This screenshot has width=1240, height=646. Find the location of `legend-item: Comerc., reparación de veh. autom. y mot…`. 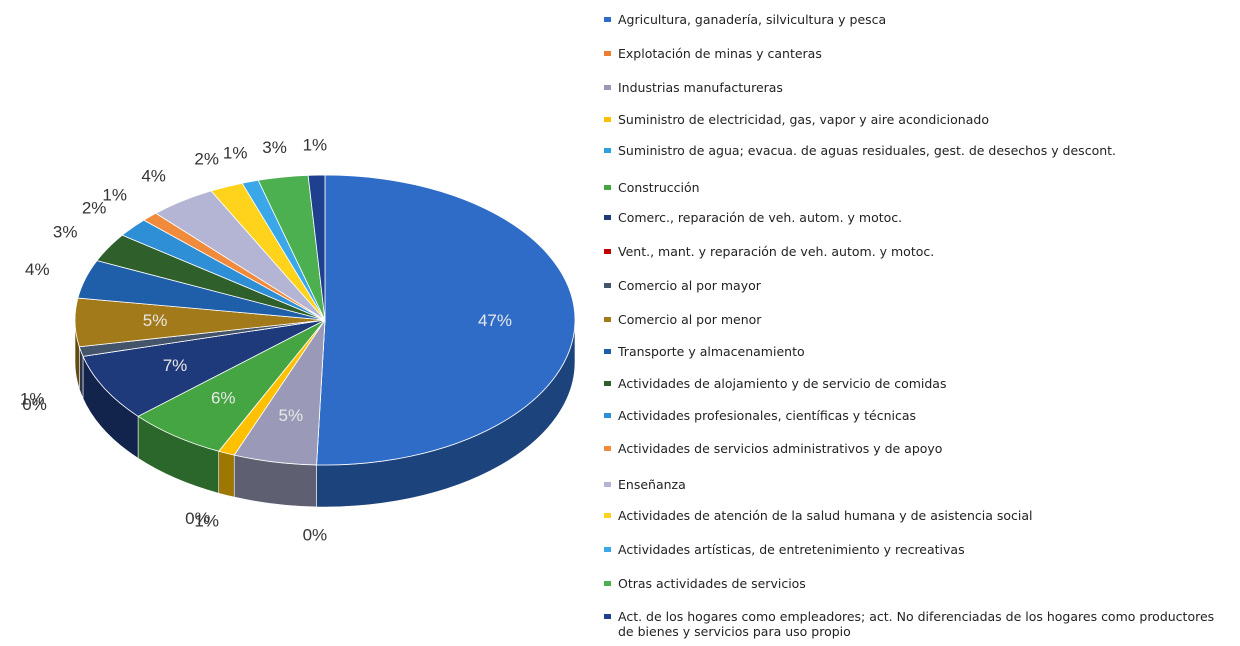

legend-item: Comerc., reparación de veh. autom. y mot… is located at coordinates (915, 217).